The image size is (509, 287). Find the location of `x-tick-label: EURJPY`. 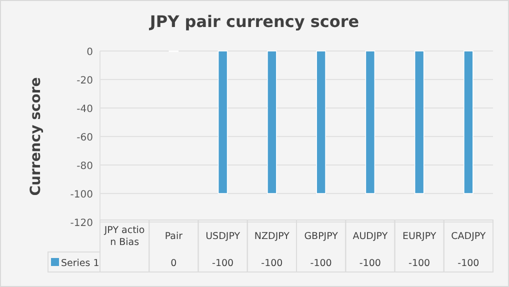

x-tick-label: EURJPY is located at coordinates (419, 236).